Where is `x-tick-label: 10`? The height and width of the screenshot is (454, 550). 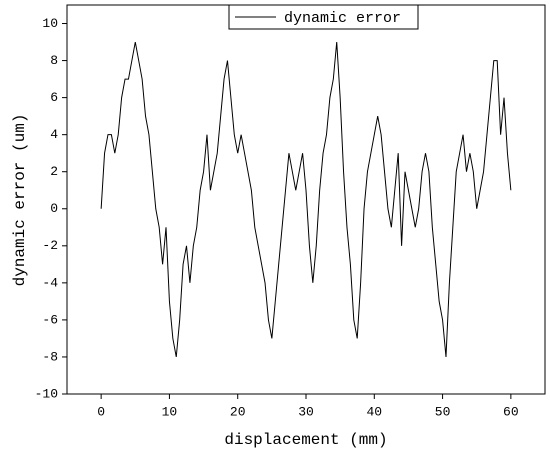 x-tick-label: 10 is located at coordinates (170, 411).